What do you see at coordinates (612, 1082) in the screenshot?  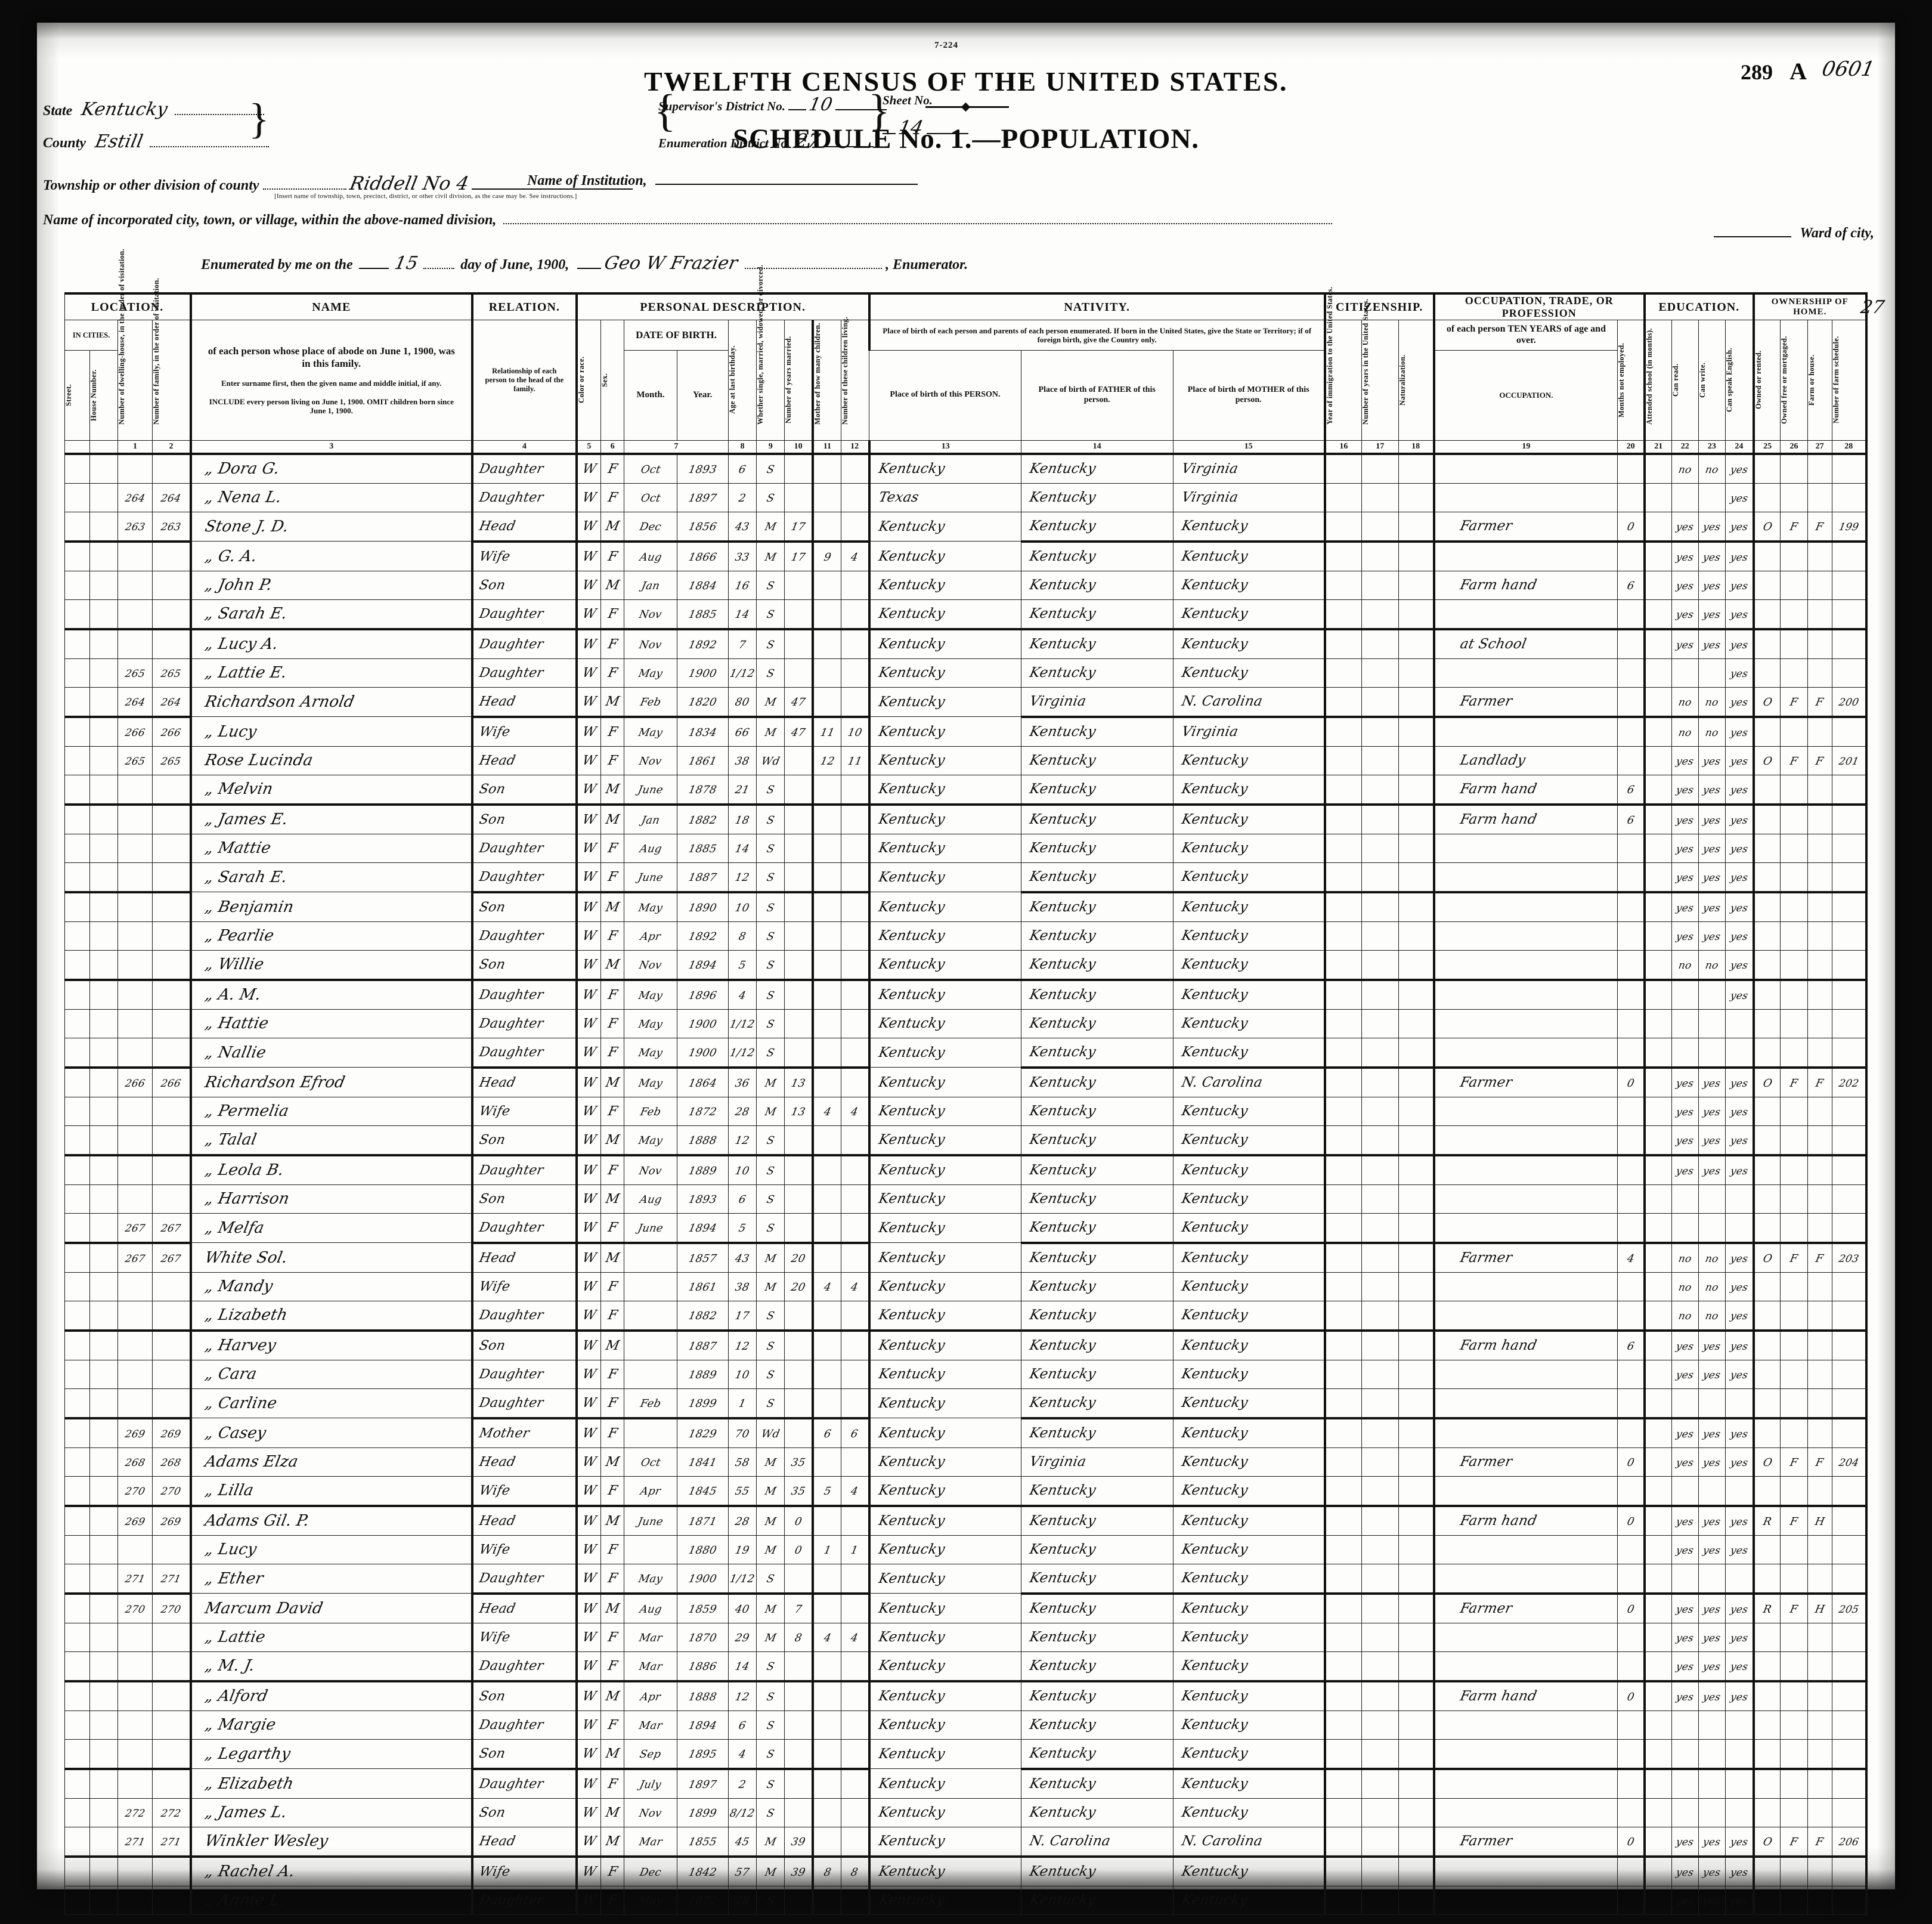 I see `cell-sex: M` at bounding box center [612, 1082].